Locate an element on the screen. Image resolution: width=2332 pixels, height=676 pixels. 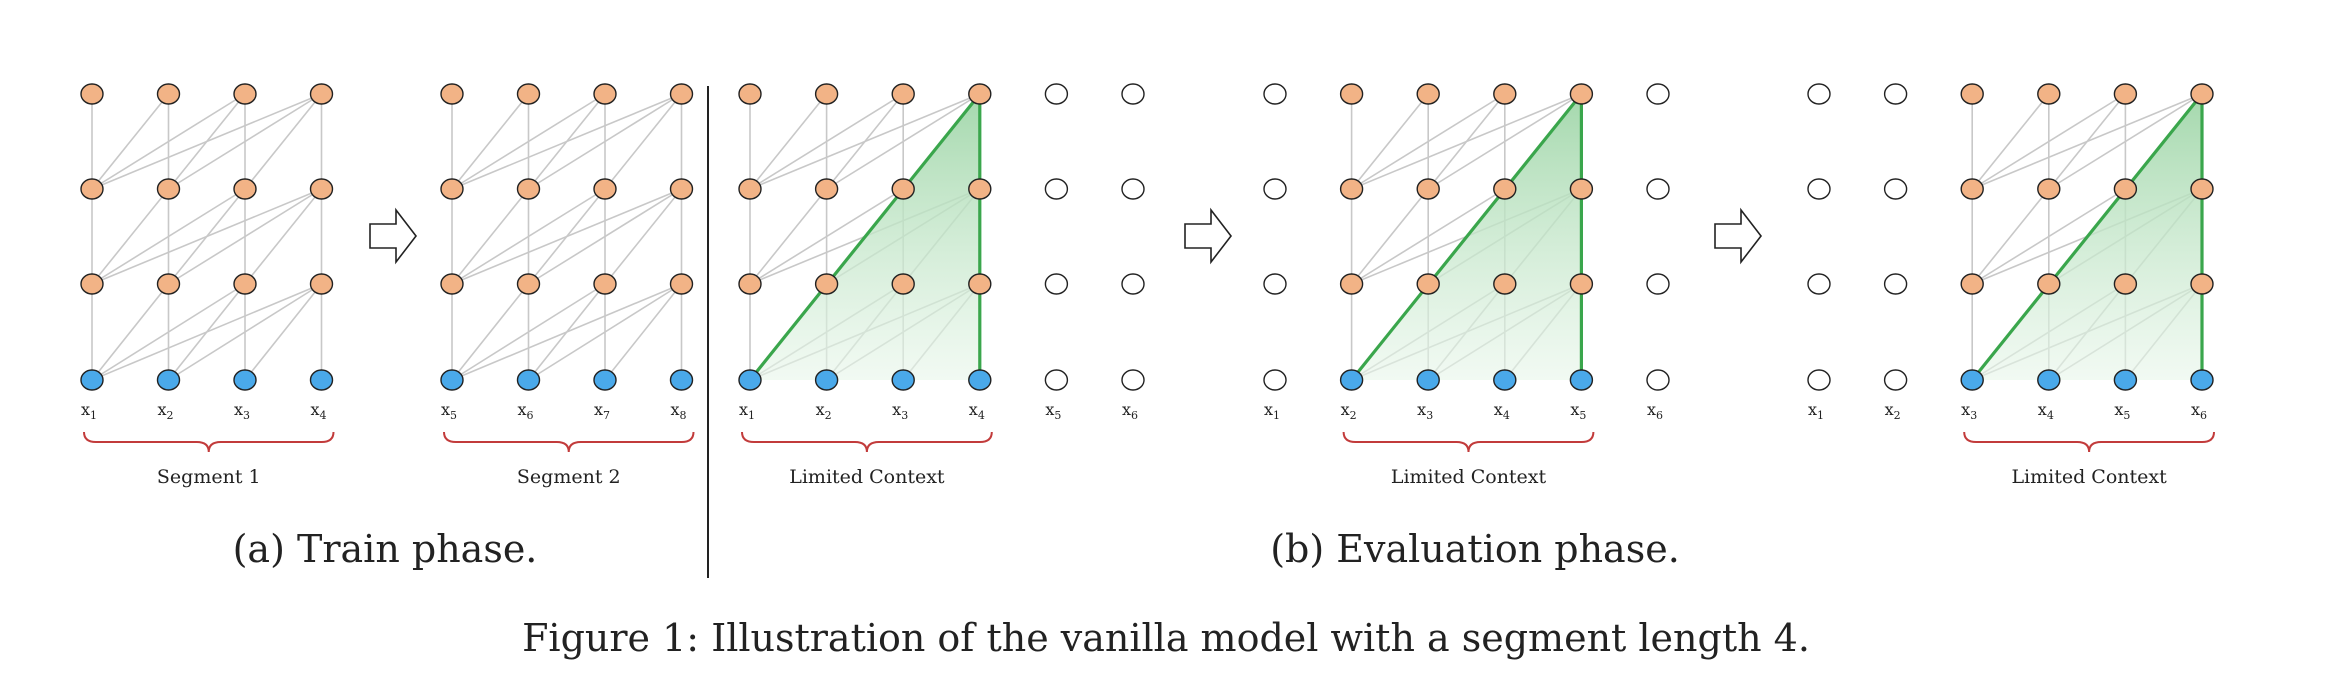
eval-step-3-token-label: x2 is located at coordinates (1893, 411).